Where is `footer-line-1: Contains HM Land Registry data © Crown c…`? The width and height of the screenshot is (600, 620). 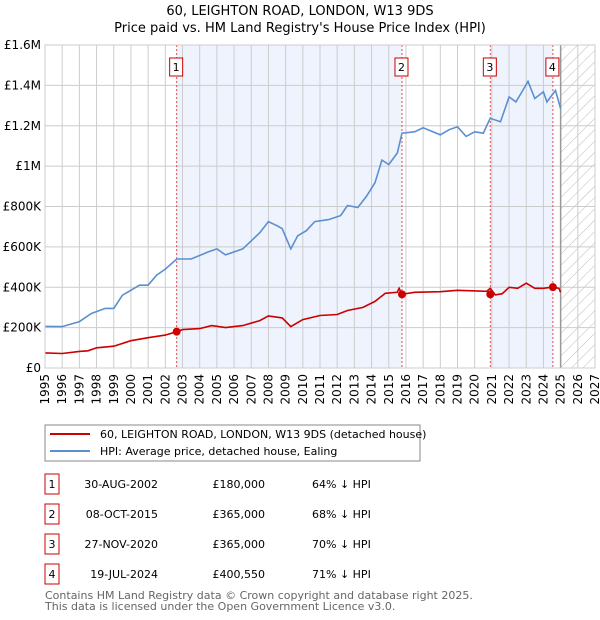
footer-line-1: Contains HM Land Registry data © Crown c… is located at coordinates (259, 595).